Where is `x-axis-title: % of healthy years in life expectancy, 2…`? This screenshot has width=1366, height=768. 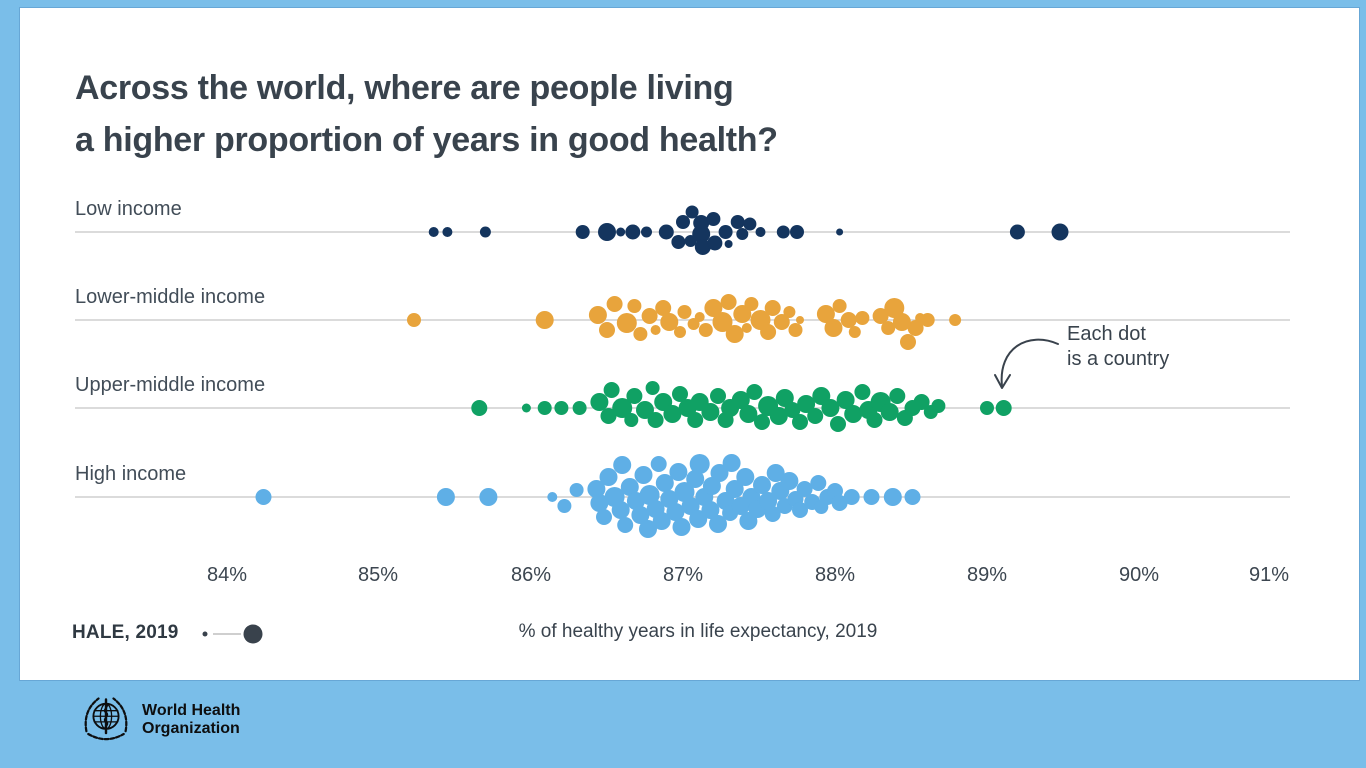 x-axis-title: % of healthy years in life expectancy, 2… is located at coordinates (698, 631).